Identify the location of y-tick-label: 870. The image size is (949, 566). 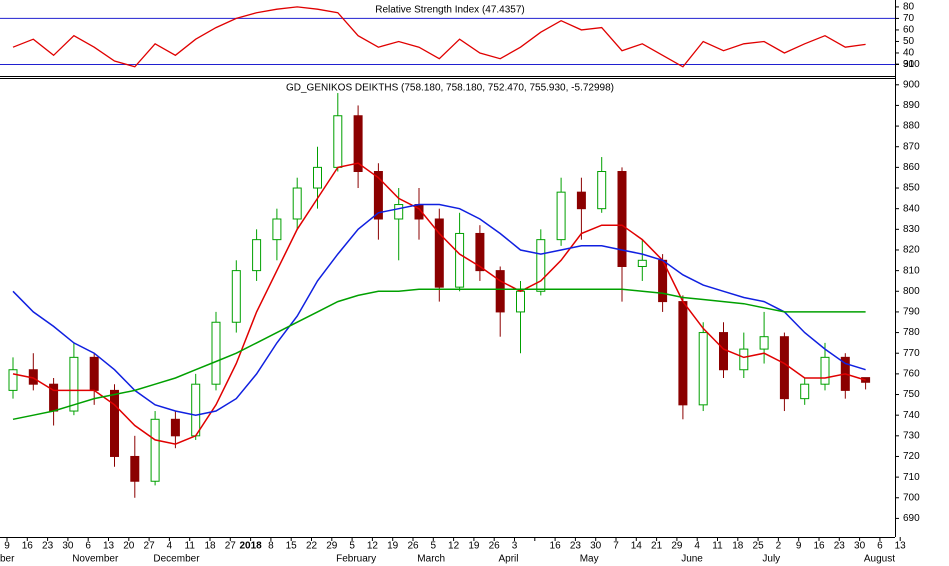
(911, 146).